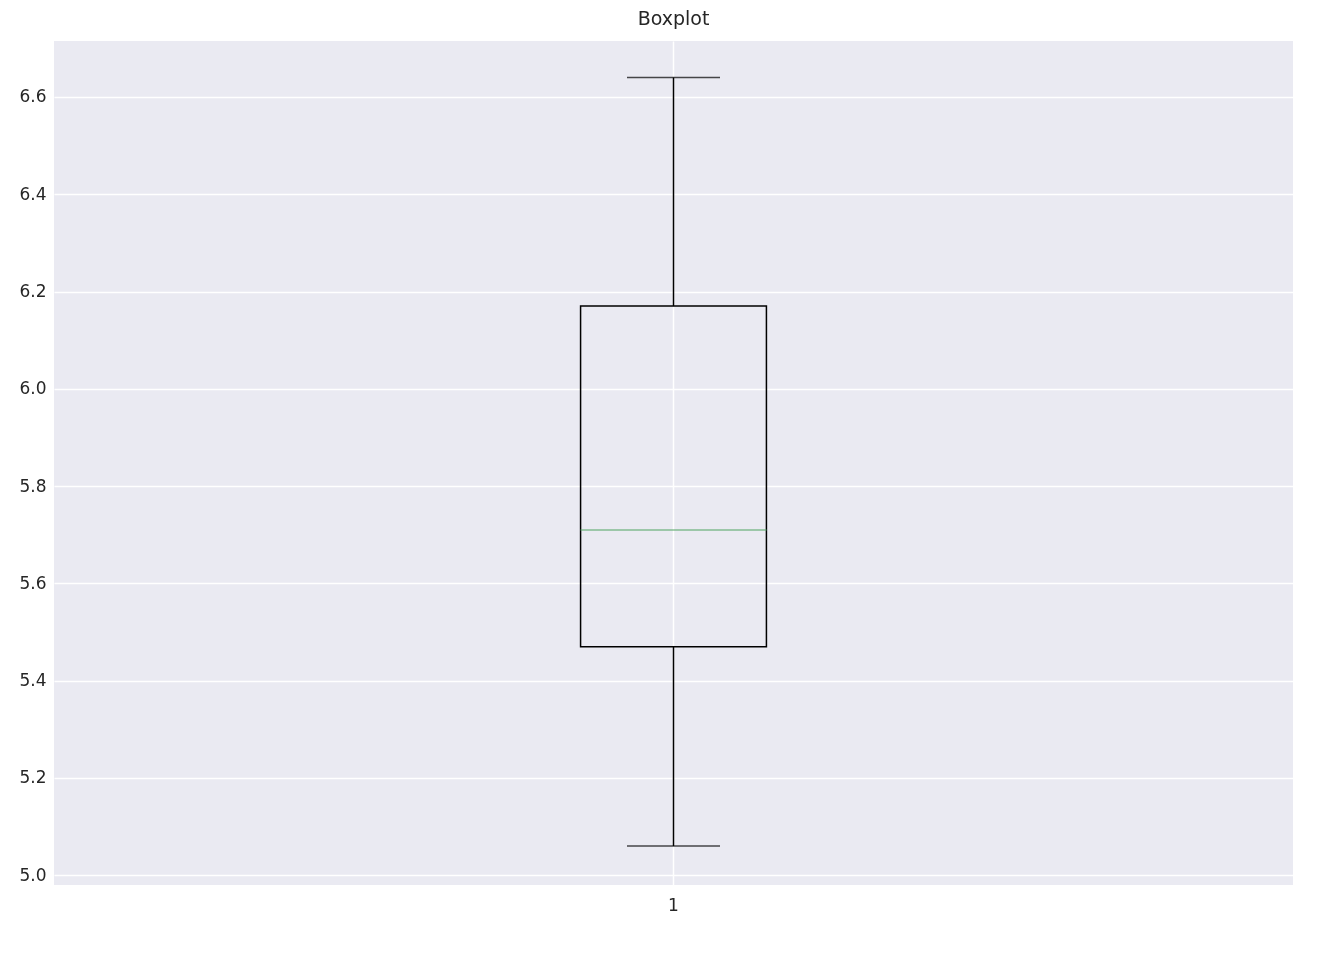 This screenshot has height=973, width=1338. Describe the element at coordinates (33, 874) in the screenshot. I see `y-tick-label: 5.0` at that location.